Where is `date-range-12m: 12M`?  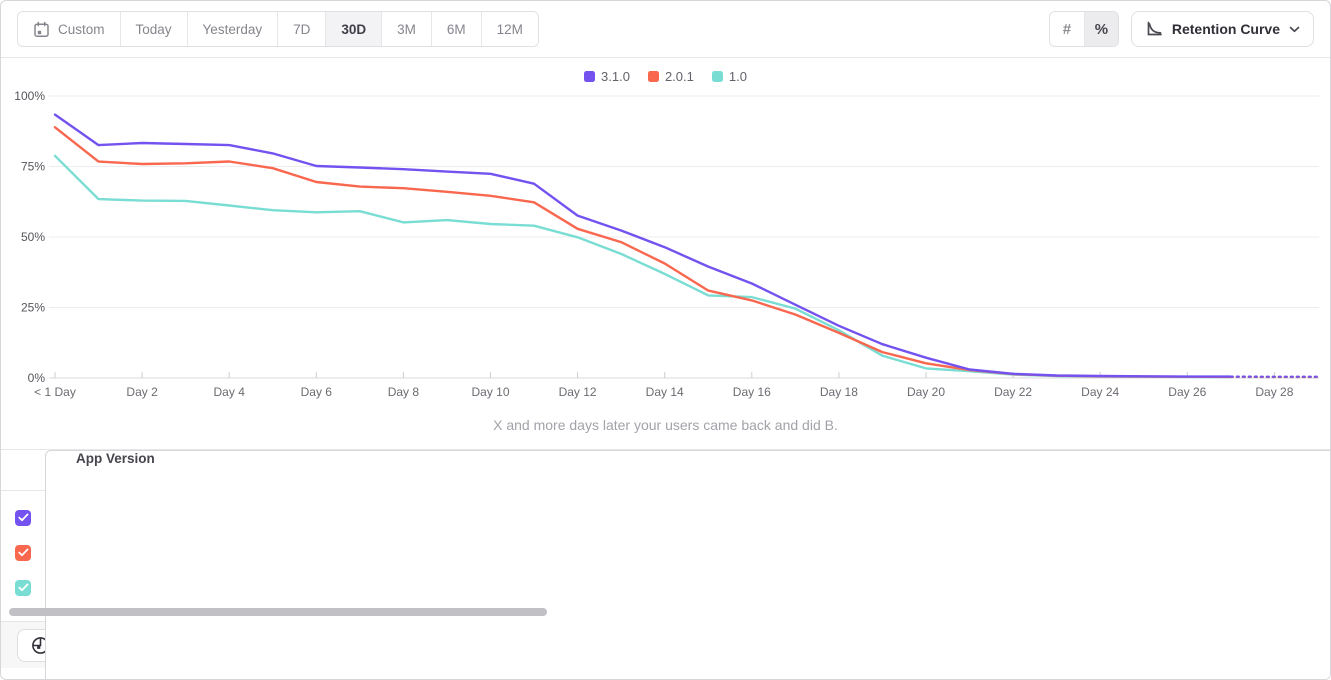
date-range-12m: 12M is located at coordinates (509, 29).